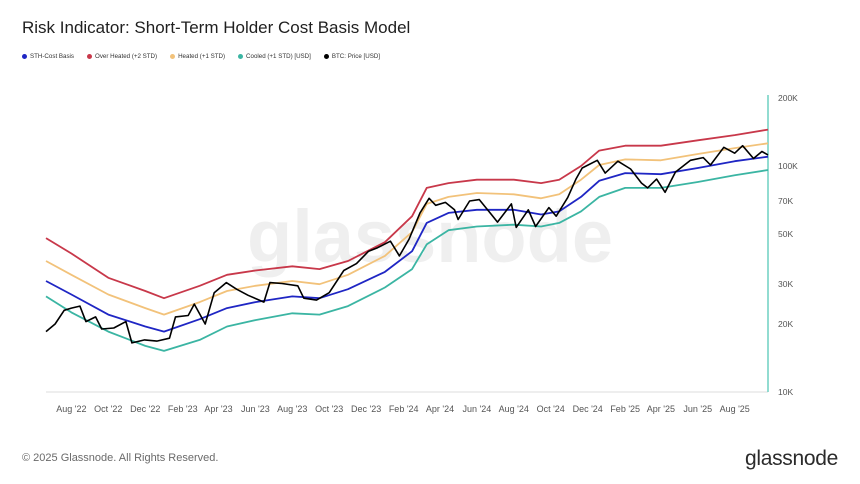 This screenshot has height=484, width=860. What do you see at coordinates (785, 324) in the screenshot?
I see `y-tick-label: 20K` at bounding box center [785, 324].